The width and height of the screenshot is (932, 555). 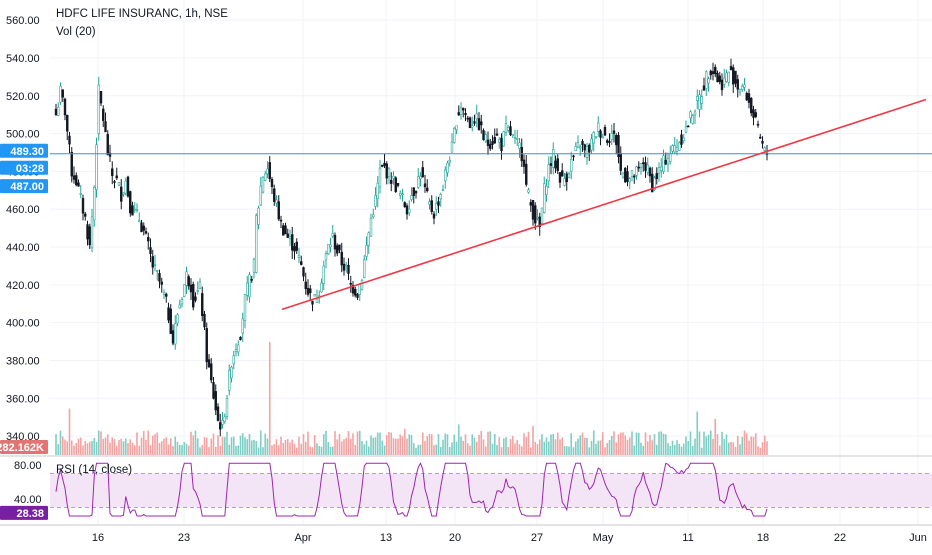 I want to click on time-tick-label: Apr, so click(x=302, y=538).